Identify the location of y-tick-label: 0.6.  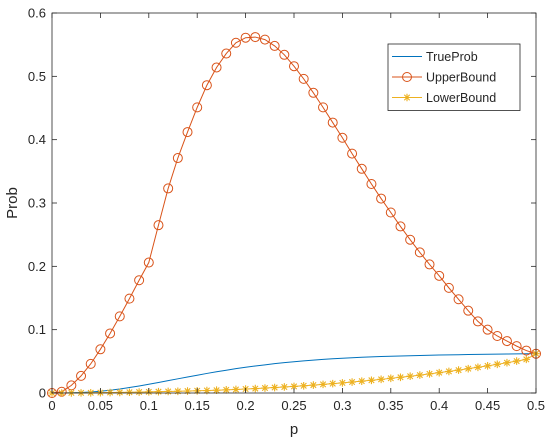
(37, 13).